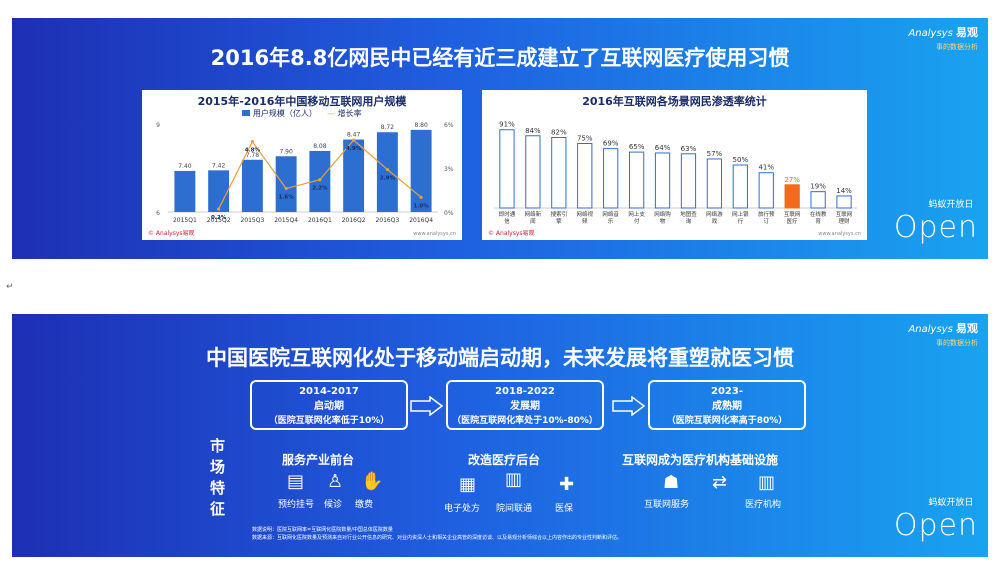 The height and width of the screenshot is (570, 1000). I want to click on x-tick-label: 2016Q3, so click(387, 220).